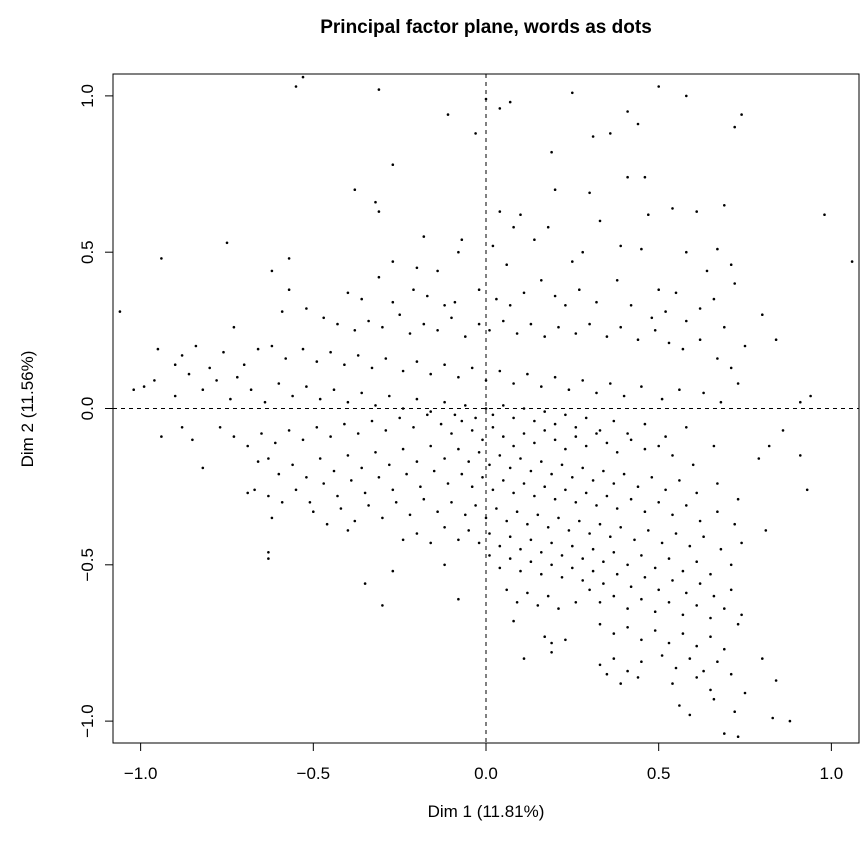 The image size is (865, 852). What do you see at coordinates (486, 773) in the screenshot?
I see `x-tick-label: 0.0` at bounding box center [486, 773].